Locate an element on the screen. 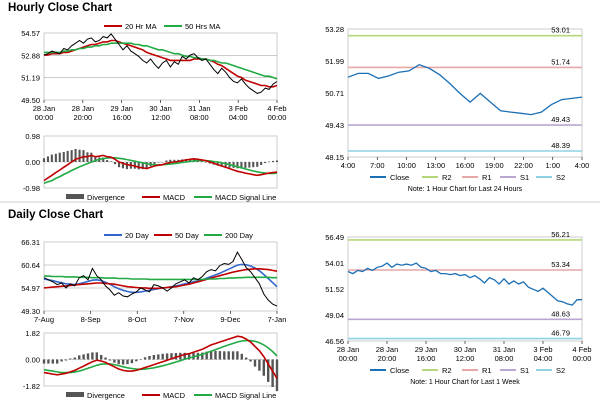 The width and height of the screenshot is (600, 413). daily-1w-xtick-label: 16:00 is located at coordinates (426, 358).